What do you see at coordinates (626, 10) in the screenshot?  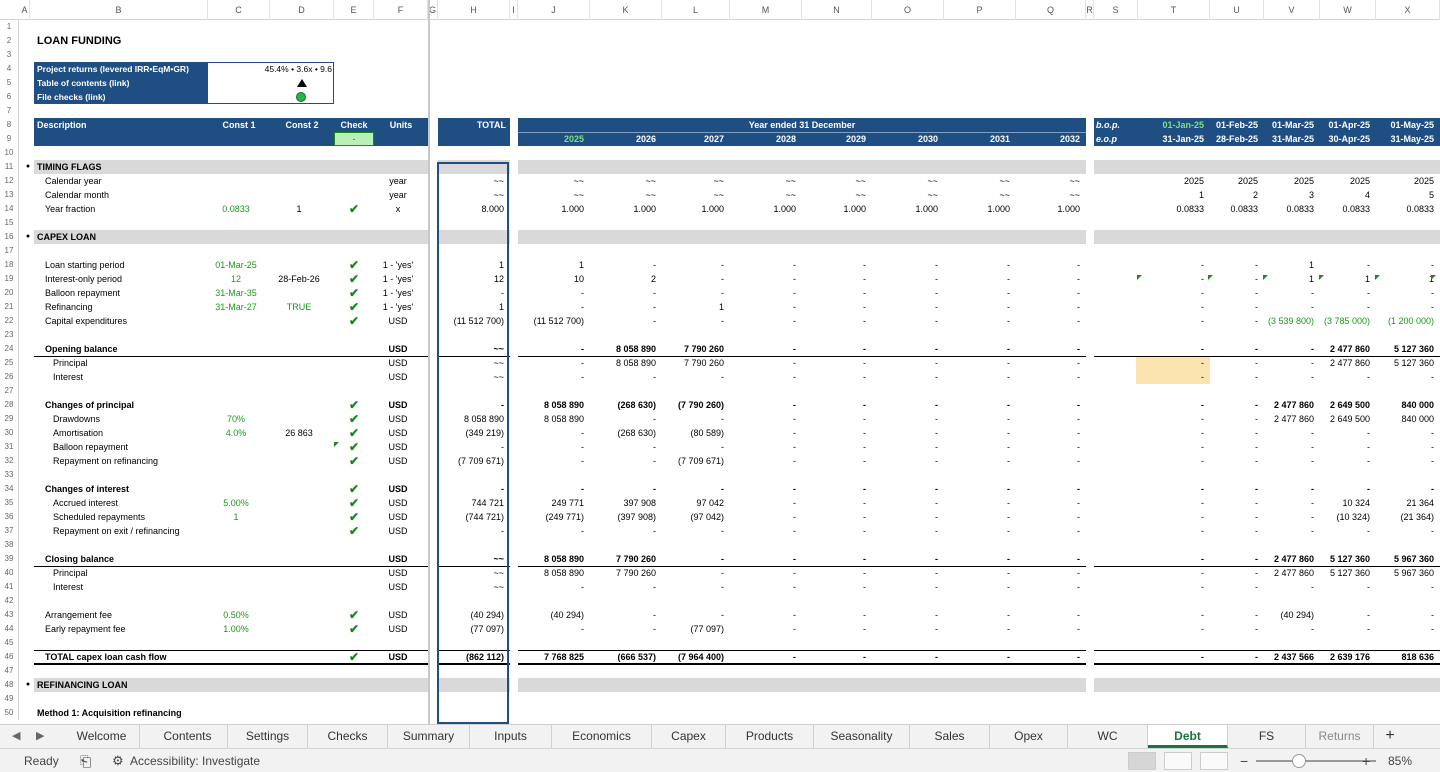 I see `column-header-k: K` at bounding box center [626, 10].